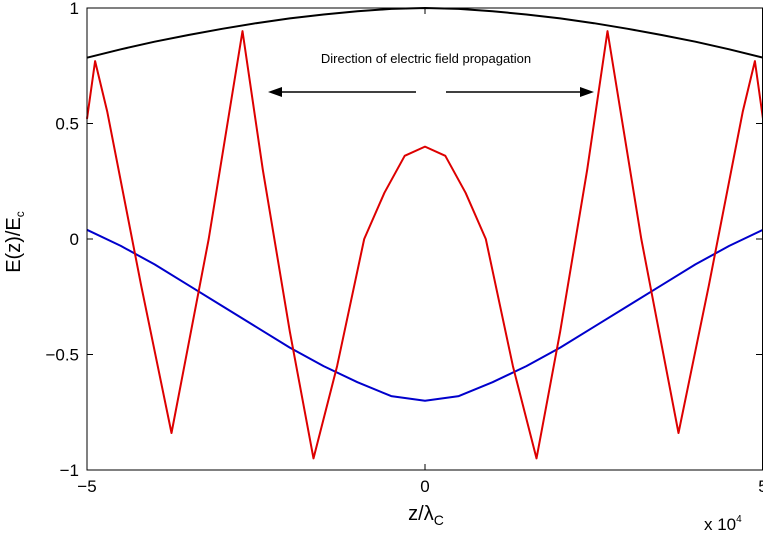 This screenshot has height=536, width=763. What do you see at coordinates (760, 486) in the screenshot?
I see `x-tick-label-2: 5` at bounding box center [760, 486].